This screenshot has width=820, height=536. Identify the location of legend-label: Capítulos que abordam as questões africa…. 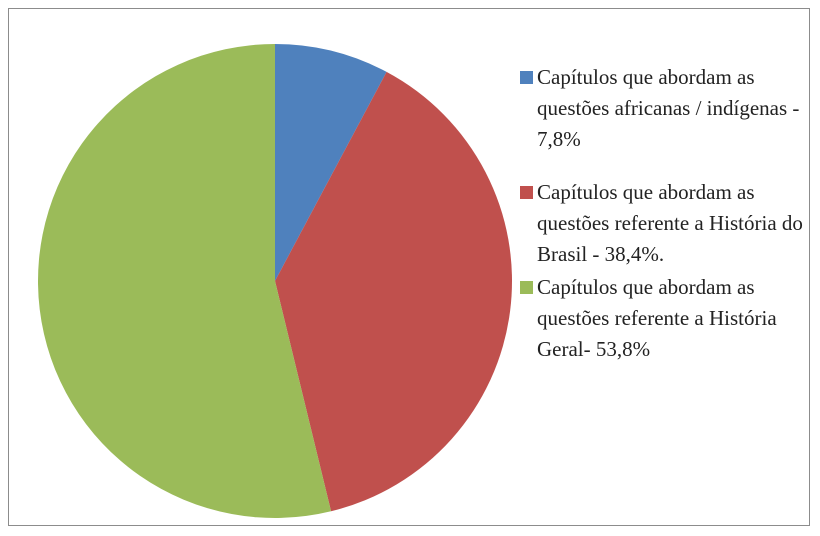
(668, 108).